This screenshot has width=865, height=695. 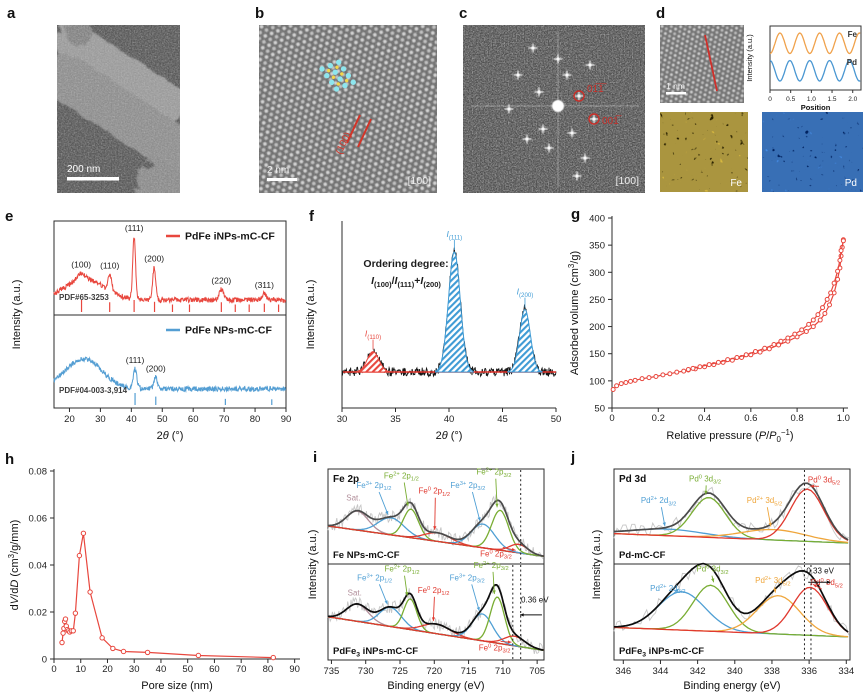 I want to click on shift-value-label: 0.33 eV, so click(x=820, y=571).